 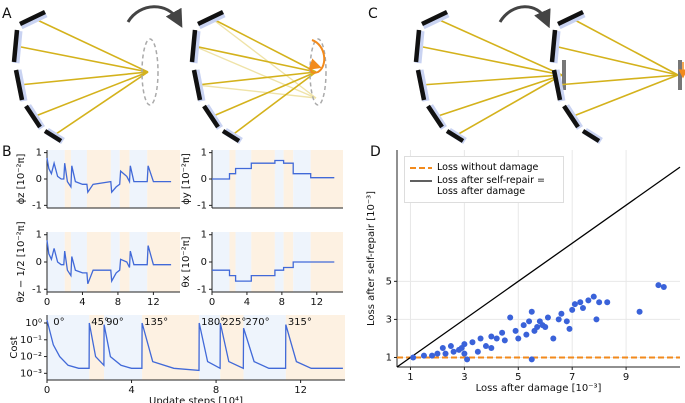 What do you see at coordinates (196, 399) in the screenshot?
I see `x-axis-label: Update steps [10⁴]` at bounding box center [196, 399].